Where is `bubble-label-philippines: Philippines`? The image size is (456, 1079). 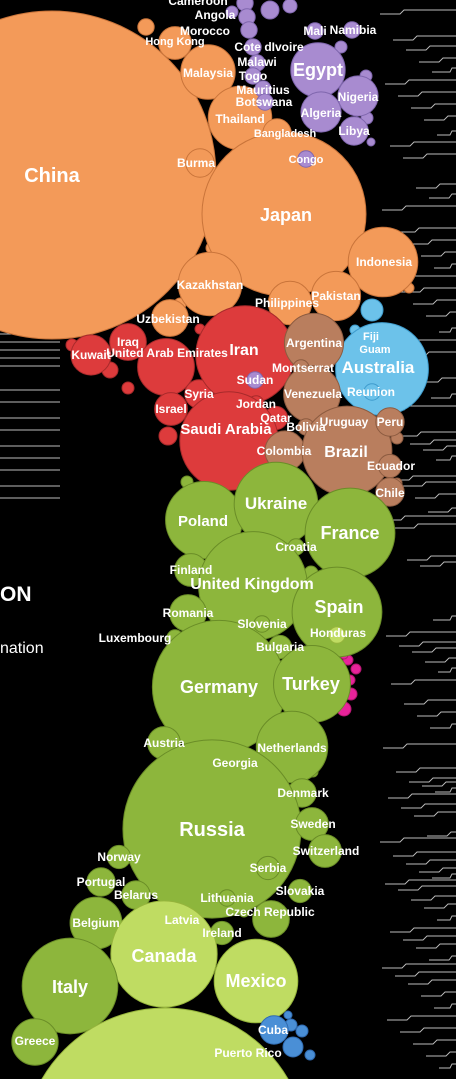 bubble-label-philippines: Philippines is located at coordinates (287, 303).